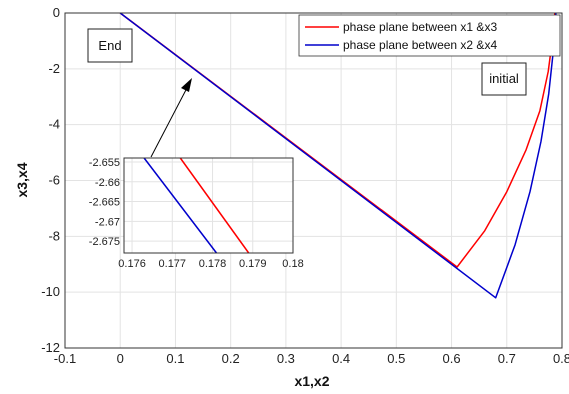 Image resolution: width=569 pixels, height=394 pixels. I want to click on inset-series-line-blue, so click(180, 205).